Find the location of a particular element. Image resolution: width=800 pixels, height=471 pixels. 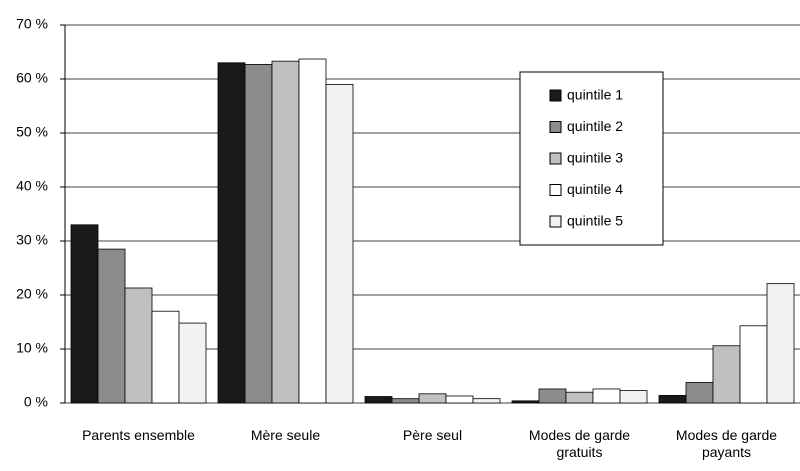

y-tick-label: 50 % is located at coordinates (32, 132).